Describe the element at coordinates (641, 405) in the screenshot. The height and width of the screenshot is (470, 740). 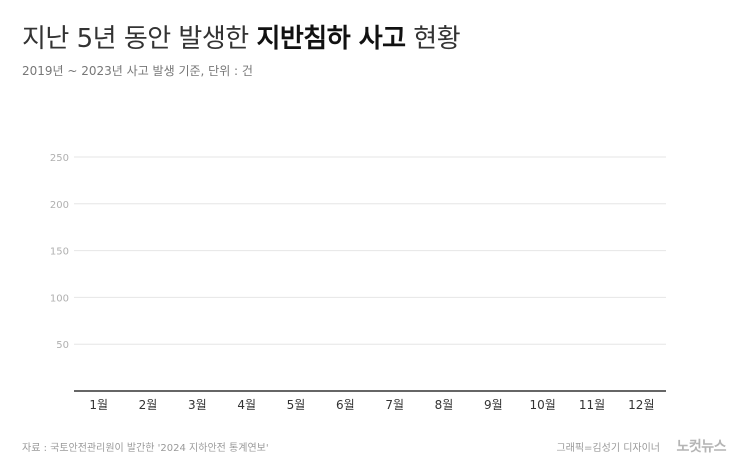
I see `x-category-label: 12월` at that location.